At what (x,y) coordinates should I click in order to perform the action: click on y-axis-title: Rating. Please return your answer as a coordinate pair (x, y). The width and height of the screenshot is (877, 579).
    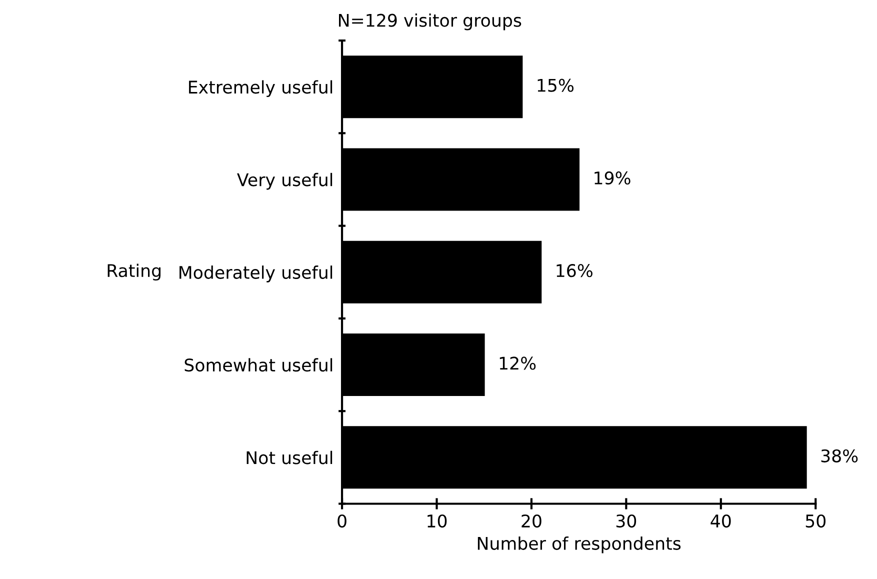
    Looking at the image, I should click on (134, 272).